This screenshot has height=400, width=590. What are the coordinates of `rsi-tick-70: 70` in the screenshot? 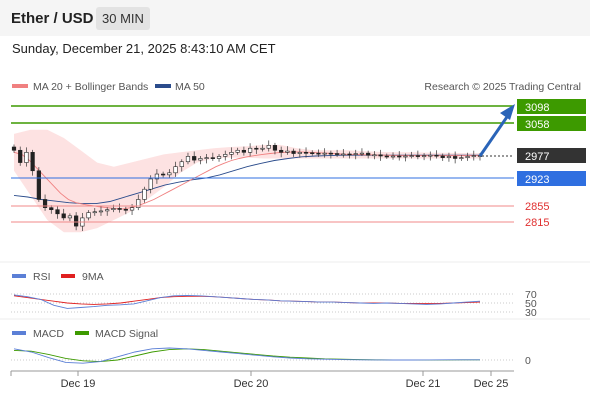 It's located at (531, 295).